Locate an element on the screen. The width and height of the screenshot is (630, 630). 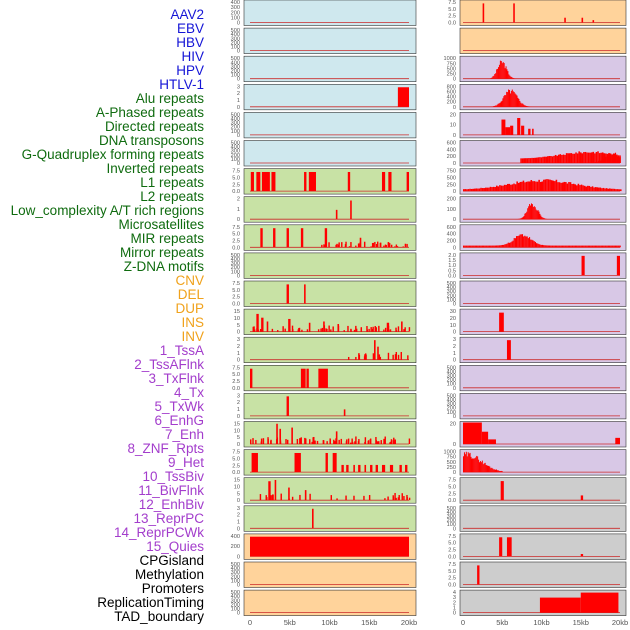
track-label: Alu repeats is located at coordinates (169, 98).